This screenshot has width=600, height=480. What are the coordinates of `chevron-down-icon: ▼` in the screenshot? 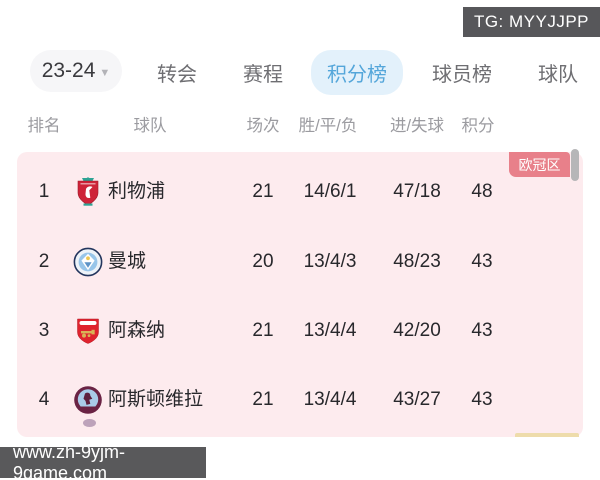 It's located at (105, 72).